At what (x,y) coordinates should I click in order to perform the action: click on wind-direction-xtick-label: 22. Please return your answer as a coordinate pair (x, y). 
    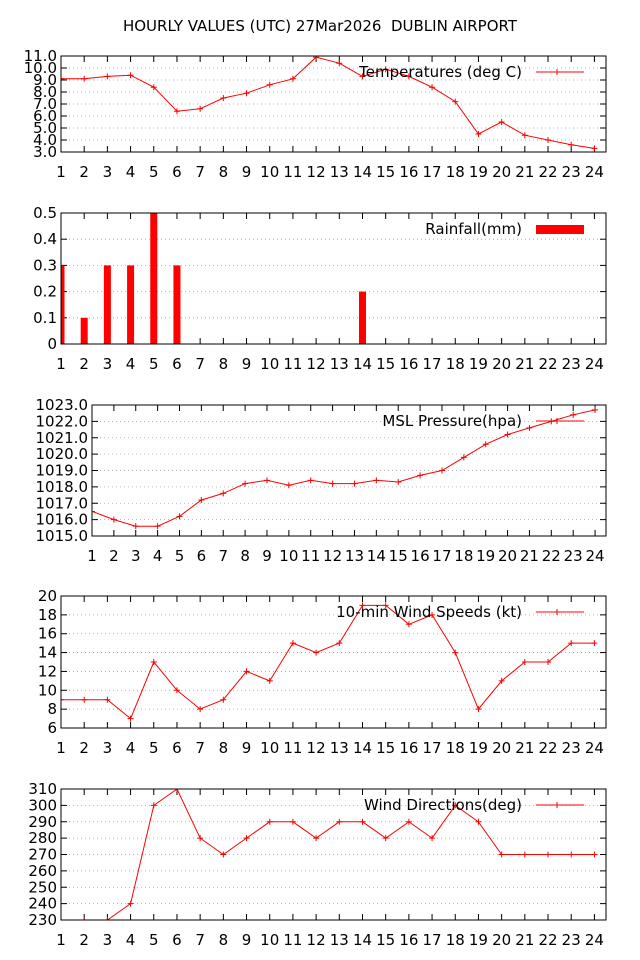
    Looking at the image, I should click on (547, 940).